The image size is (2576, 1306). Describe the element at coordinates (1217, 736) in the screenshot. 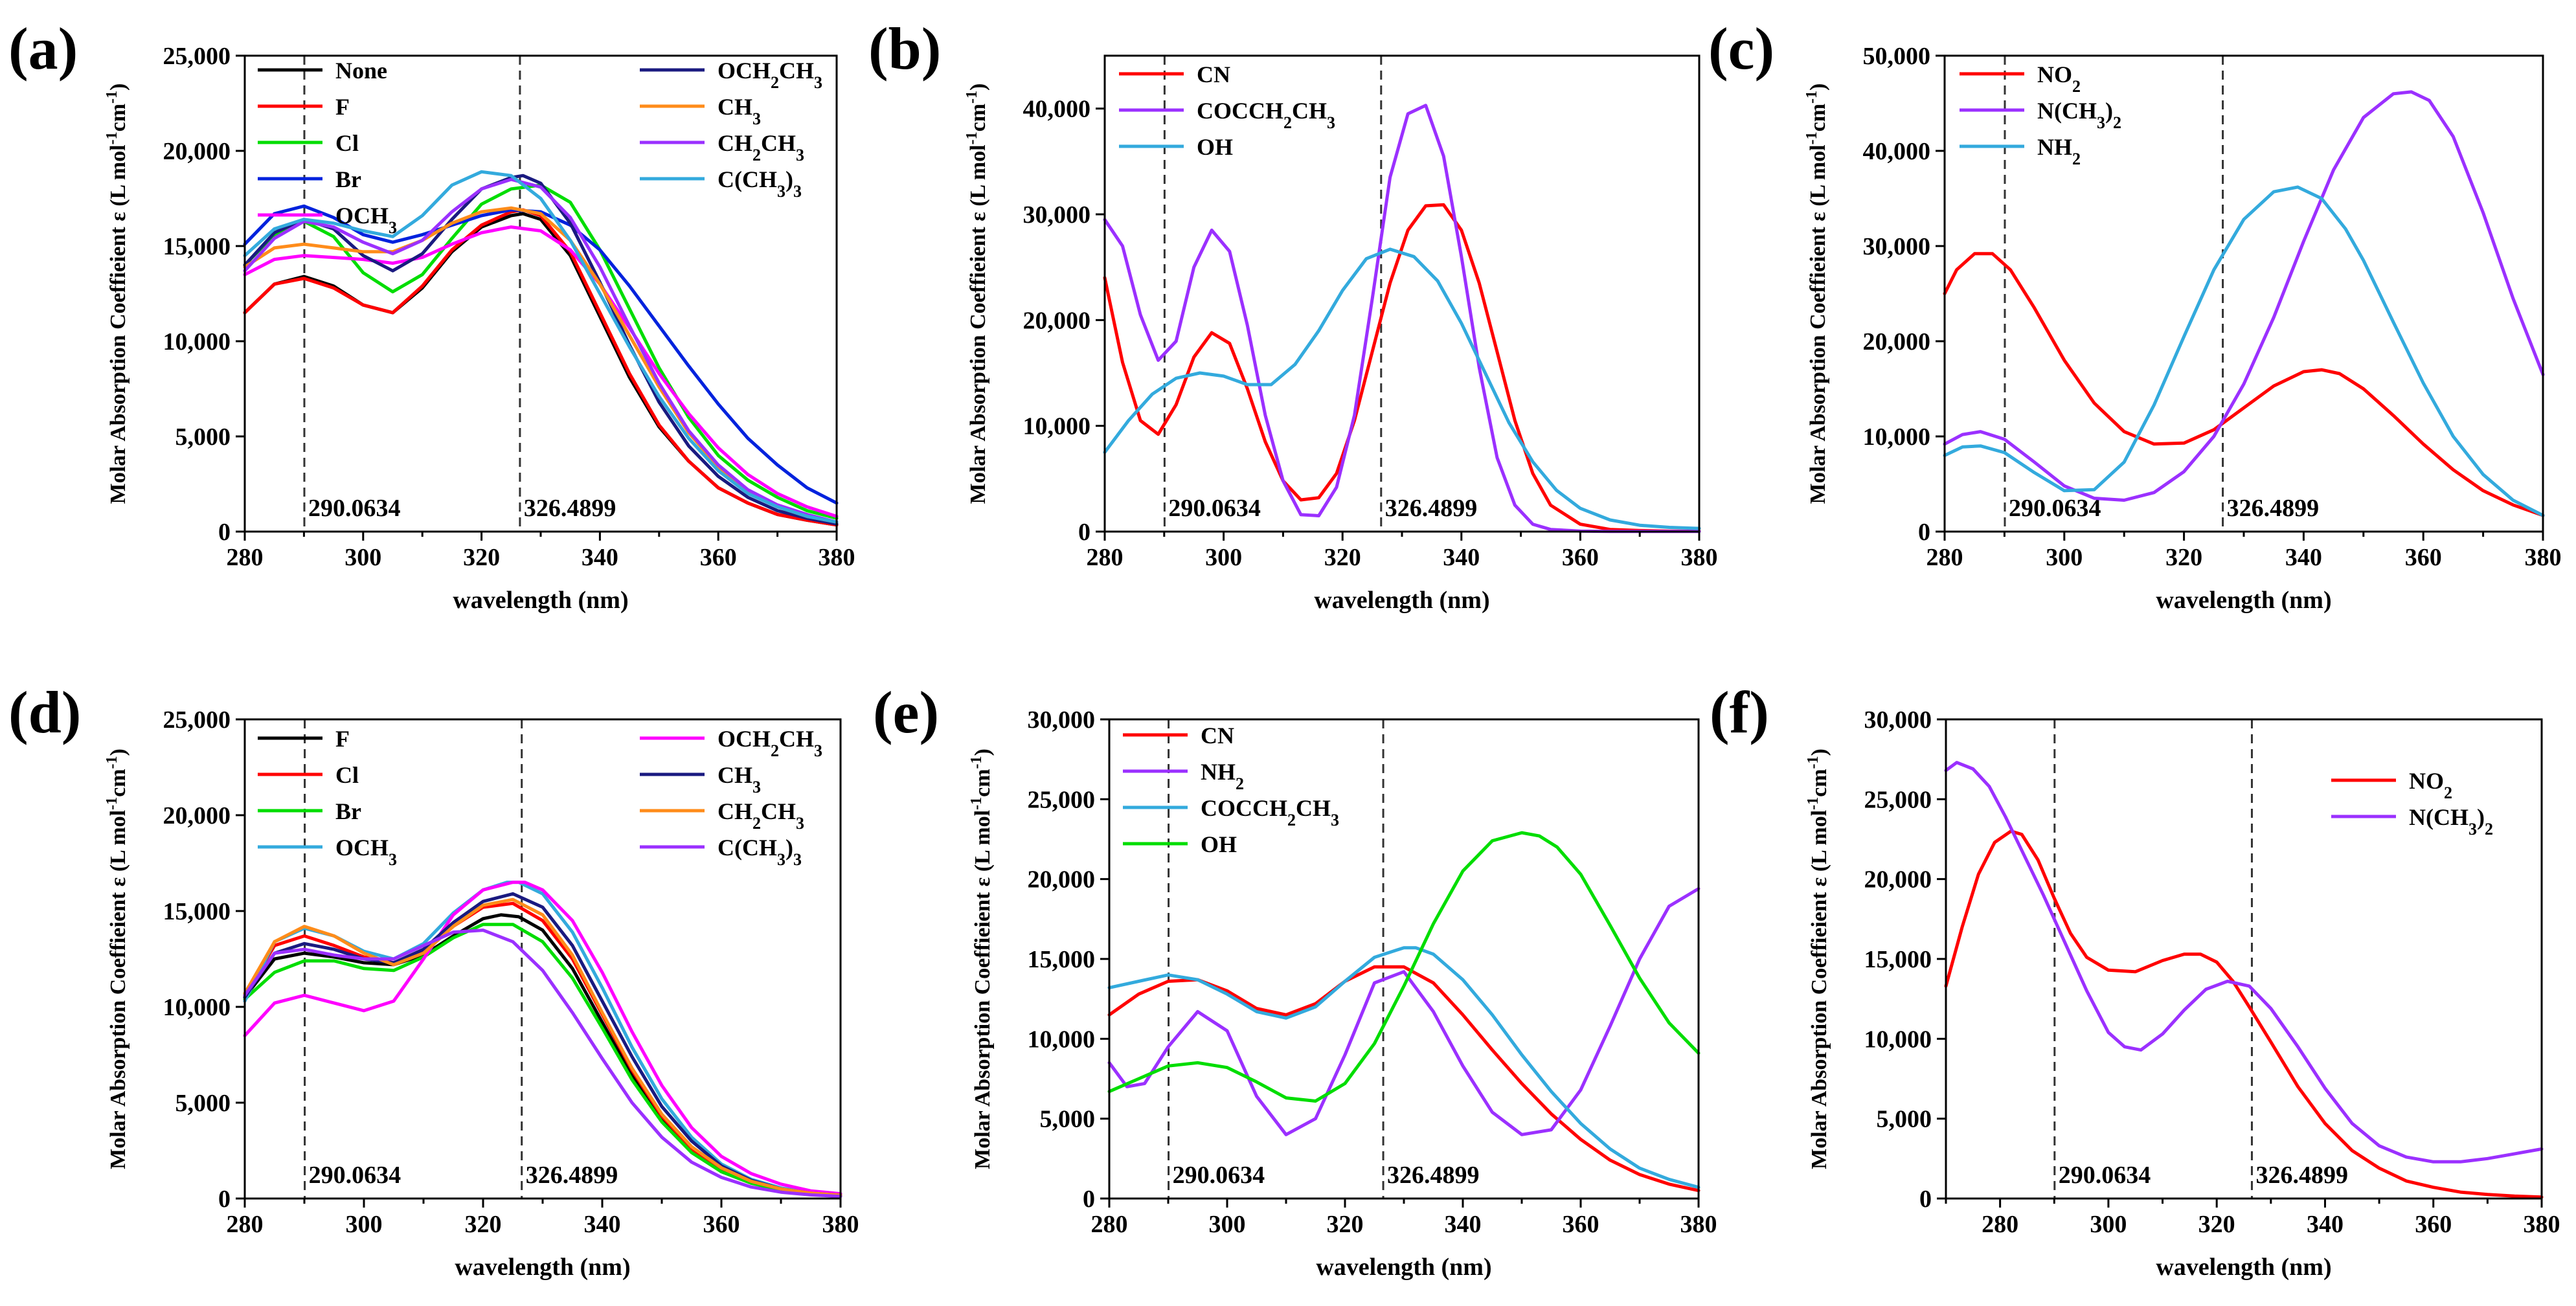

I see `legend-label: CN` at that location.